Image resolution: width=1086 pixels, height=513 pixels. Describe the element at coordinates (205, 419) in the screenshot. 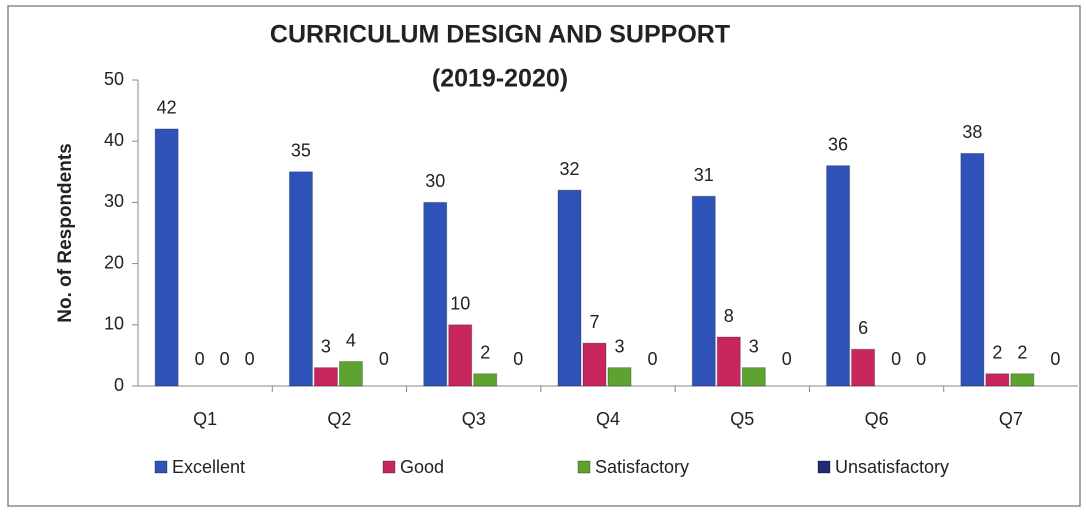

I see `x-tick-label: Q1` at that location.